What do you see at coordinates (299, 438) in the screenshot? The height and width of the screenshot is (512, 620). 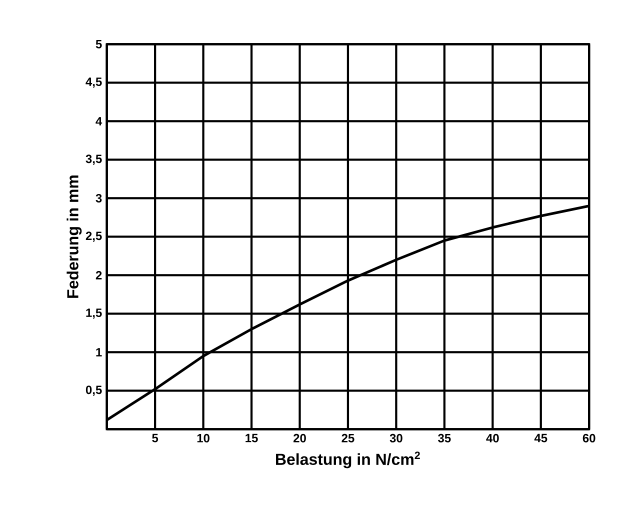 I see `x-tick-label: 20` at bounding box center [299, 438].